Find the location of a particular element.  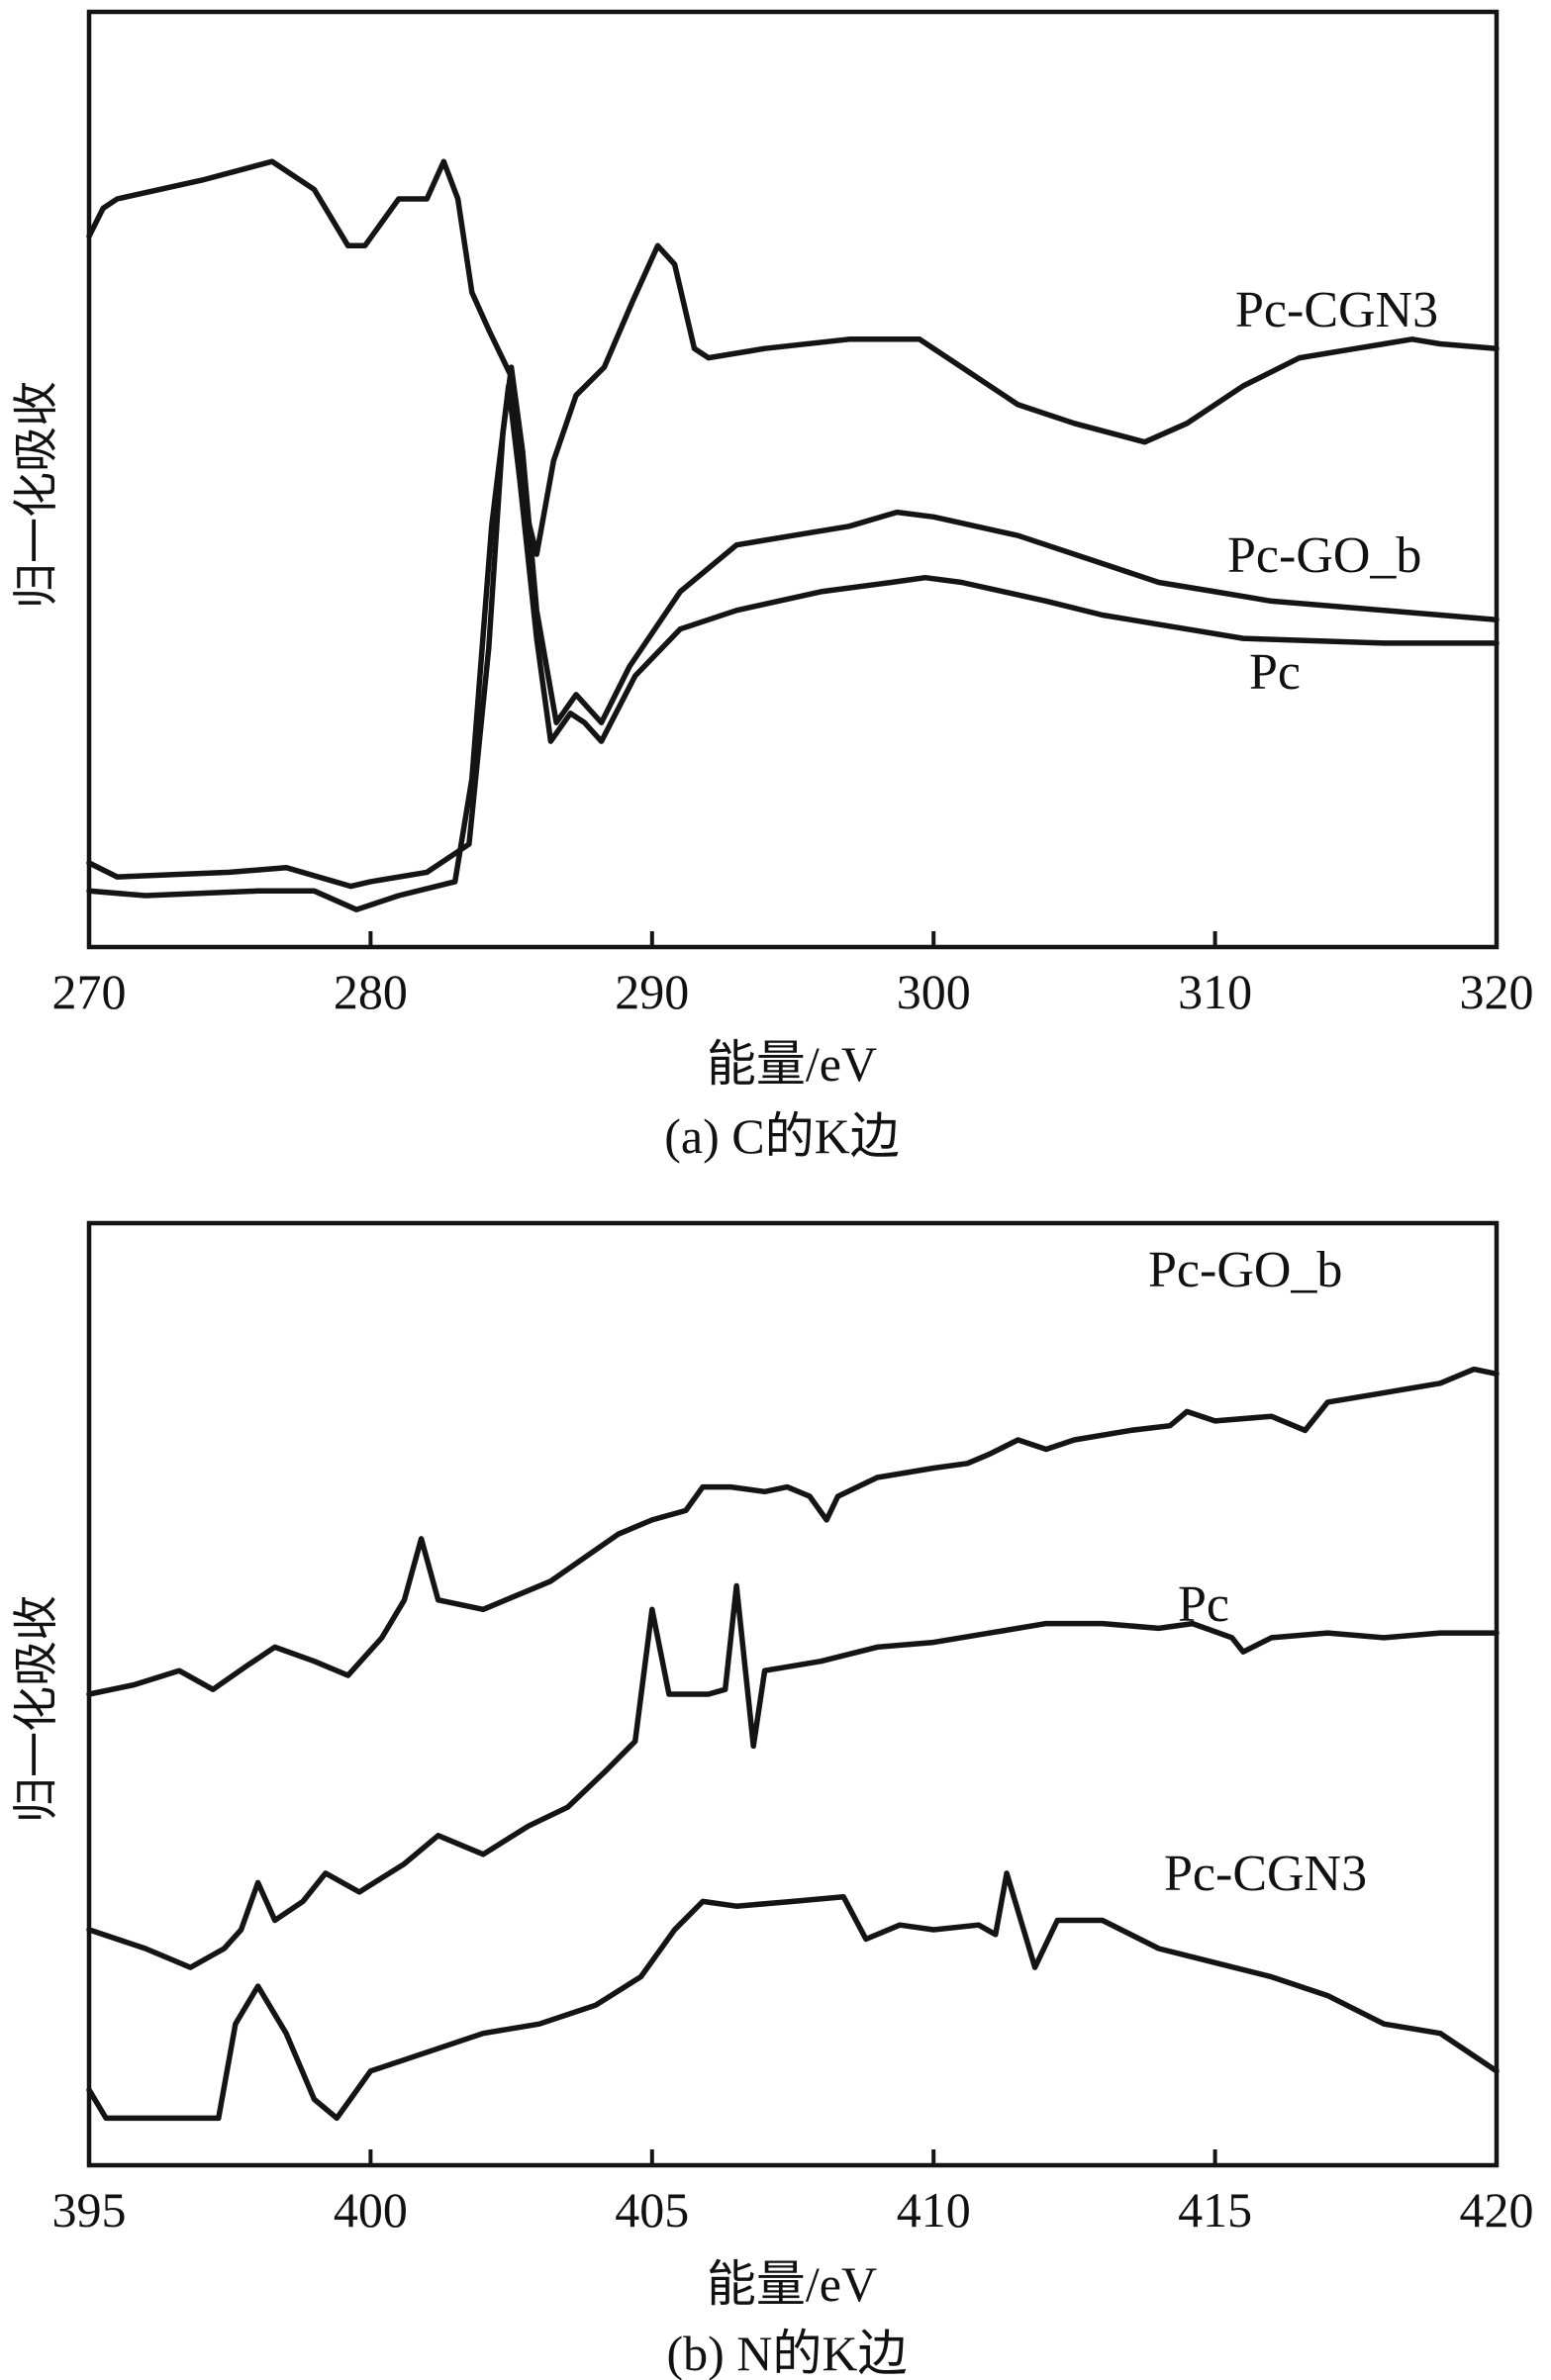

panel-b-xtick-label-400: 400 is located at coordinates (371, 2209).